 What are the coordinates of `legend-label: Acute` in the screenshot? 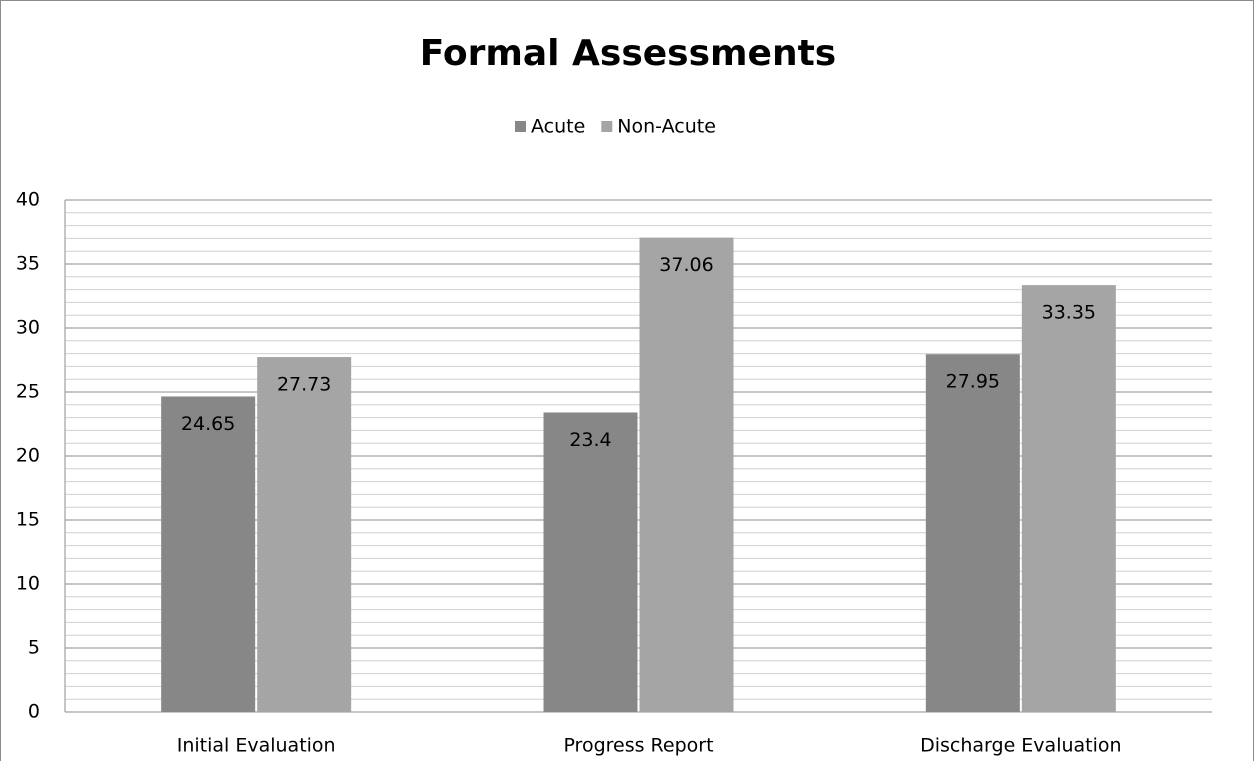 It's located at (558, 127).